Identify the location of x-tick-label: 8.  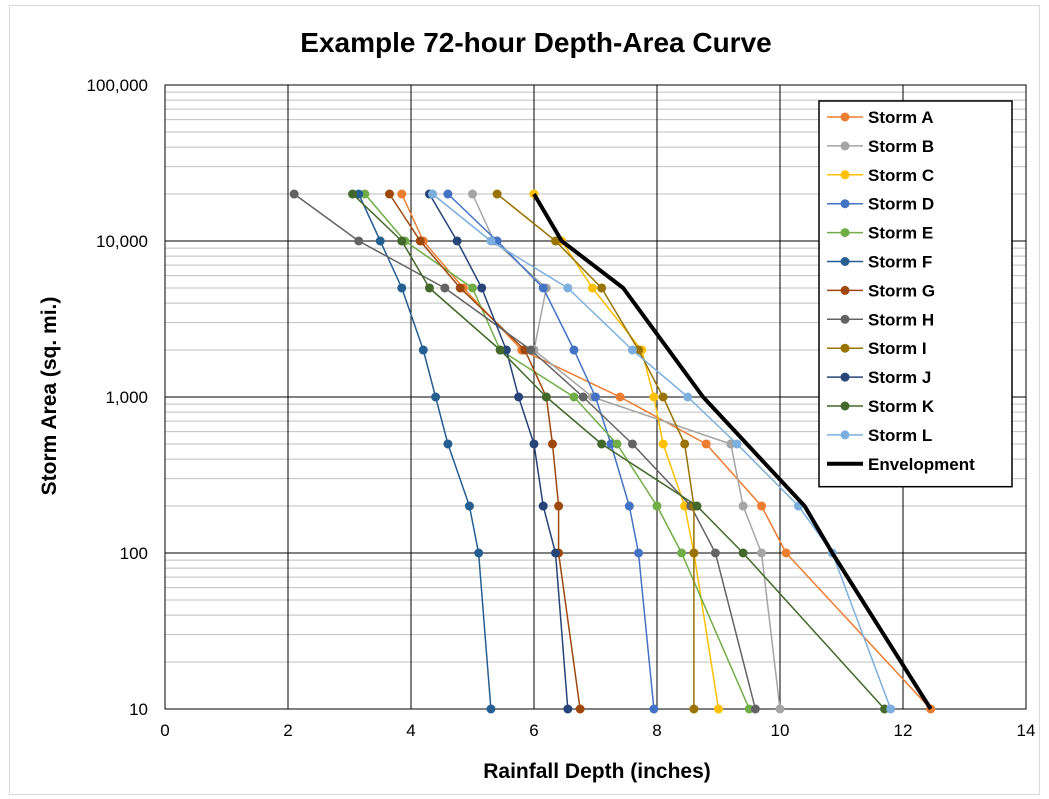
(656, 730).